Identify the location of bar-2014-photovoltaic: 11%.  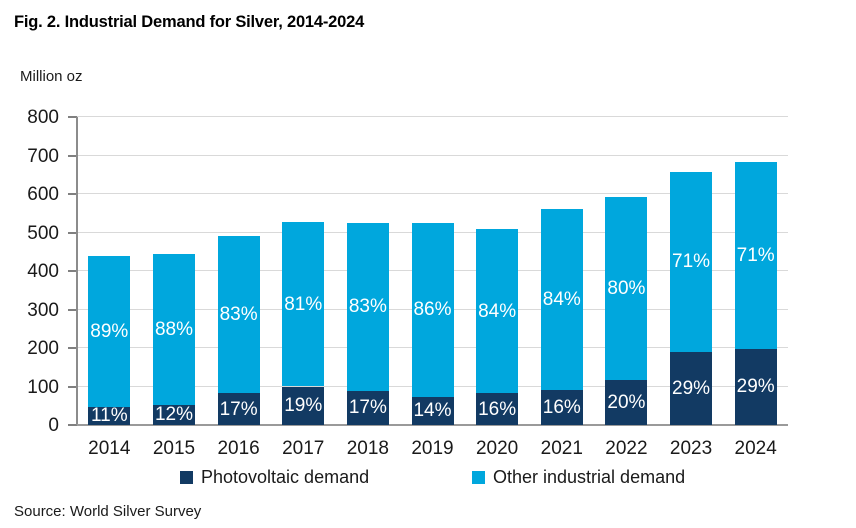
(109, 416).